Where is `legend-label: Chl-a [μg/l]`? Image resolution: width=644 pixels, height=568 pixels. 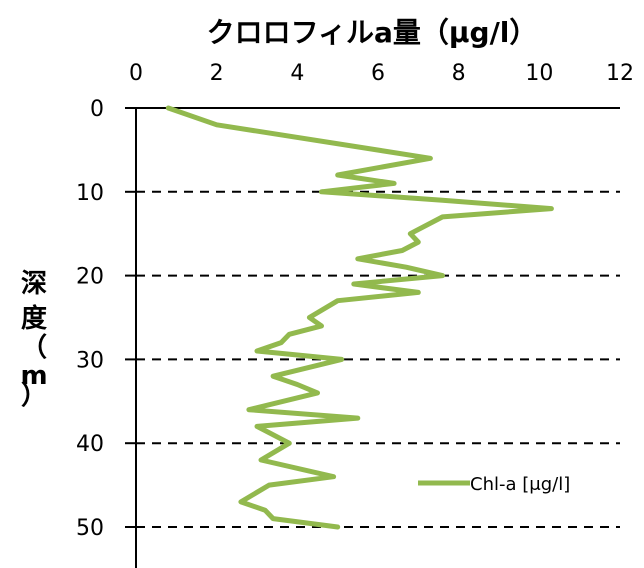 legend-label: Chl-a [μg/l] is located at coordinates (520, 484).